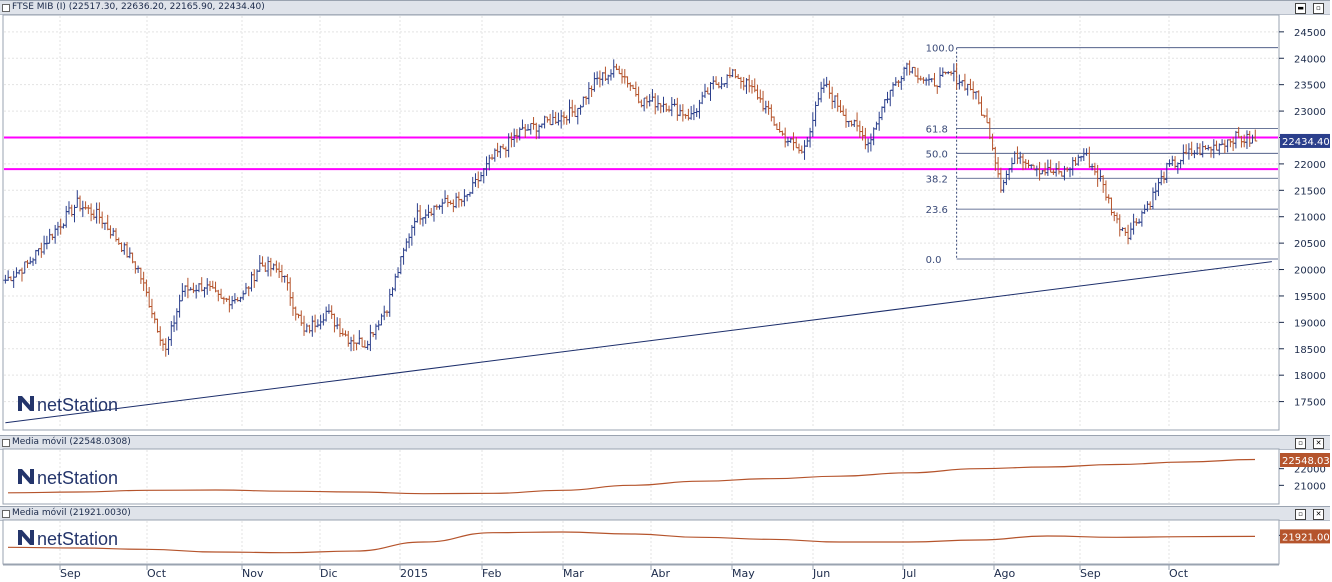  I want to click on ma1-pane-title-bar: Media móvil (22548.0308) ▫ ✕, so click(665, 442).